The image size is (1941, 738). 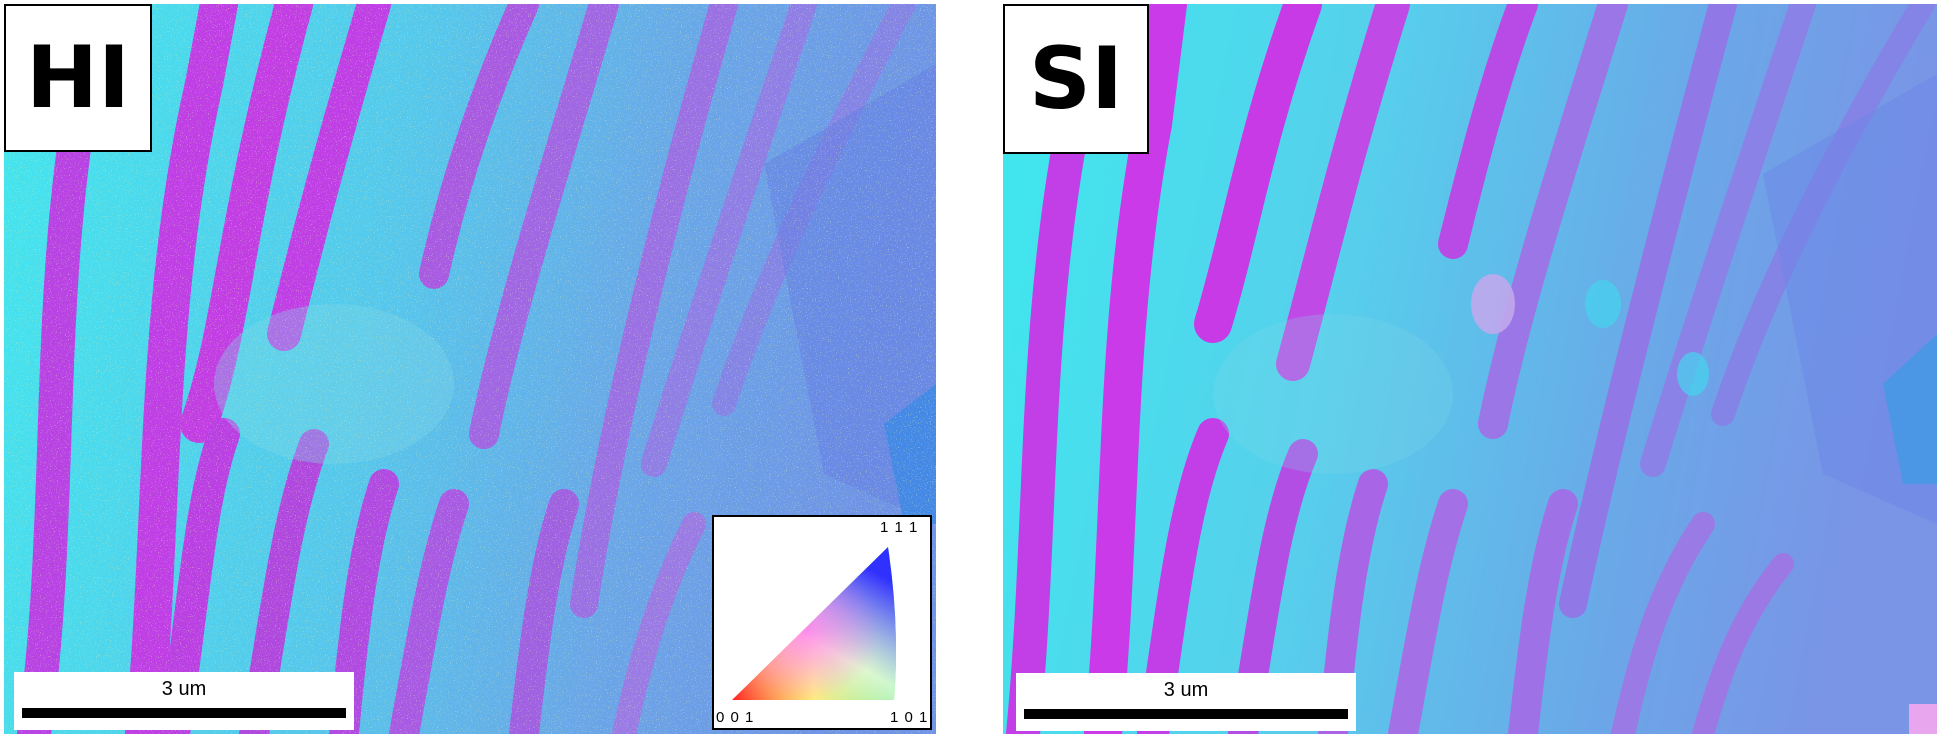 What do you see at coordinates (735, 717) in the screenshot?
I see `ipf-label-001: 0 0 1` at bounding box center [735, 717].